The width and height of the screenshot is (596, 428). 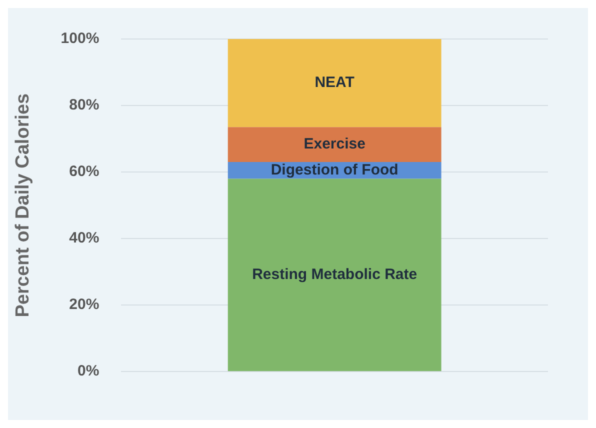 I want to click on series-label: NEAT, so click(x=334, y=83).